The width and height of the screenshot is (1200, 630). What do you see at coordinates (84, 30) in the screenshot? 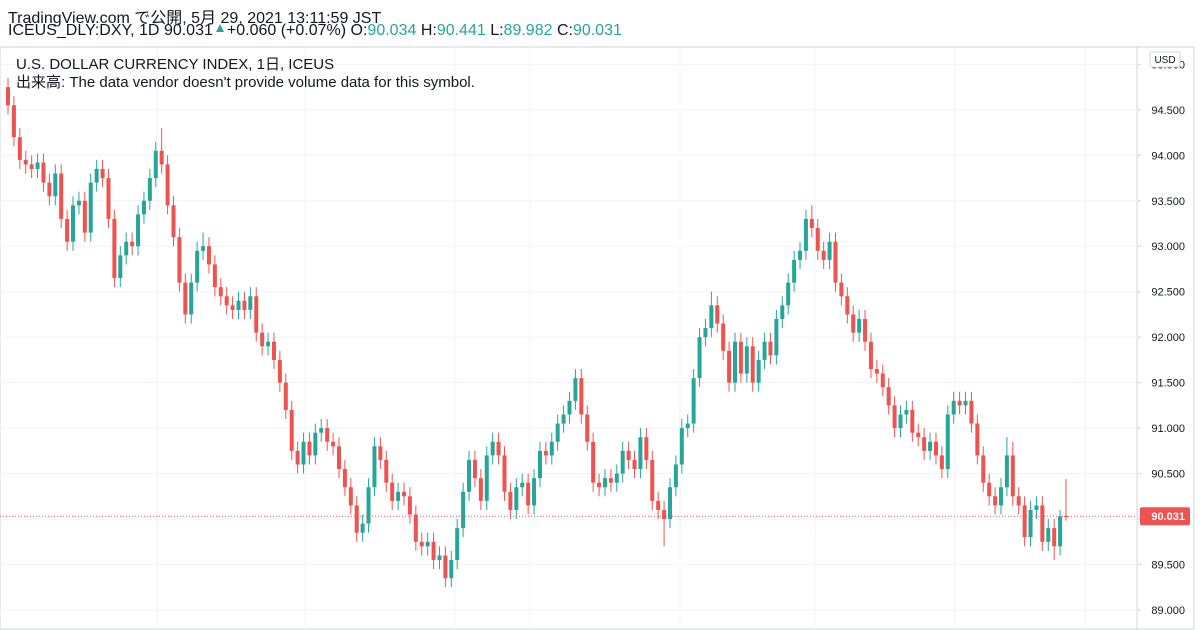
I see `symbol: ICEUS_DLY:DXY, 1D` at bounding box center [84, 30].